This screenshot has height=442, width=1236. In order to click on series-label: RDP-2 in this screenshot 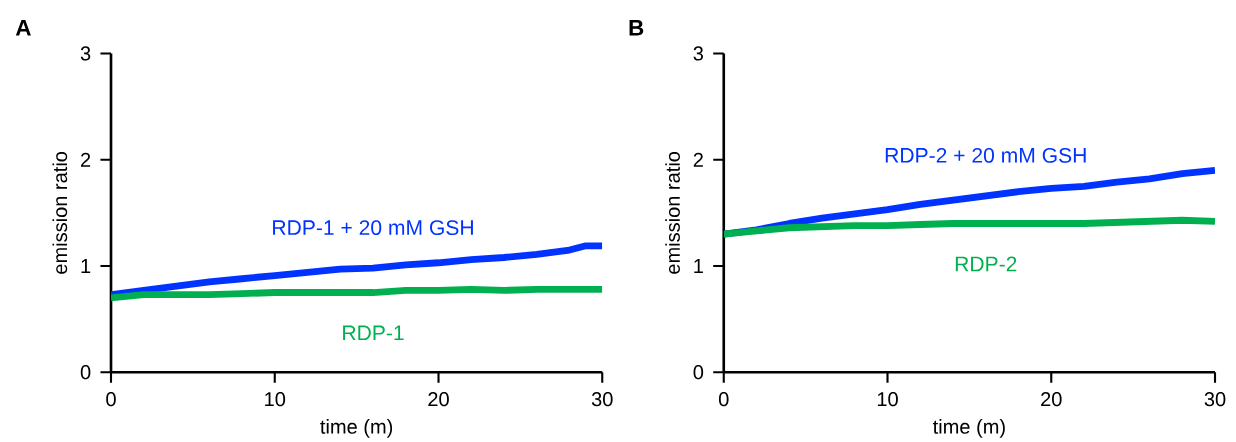, I will do `click(986, 264)`.